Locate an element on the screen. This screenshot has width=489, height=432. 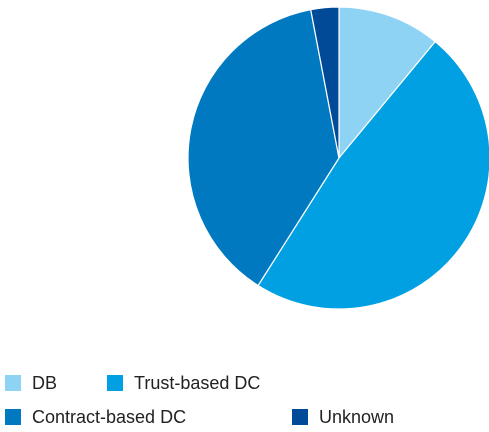
legend-label: Contract-based DC is located at coordinates (109, 417).